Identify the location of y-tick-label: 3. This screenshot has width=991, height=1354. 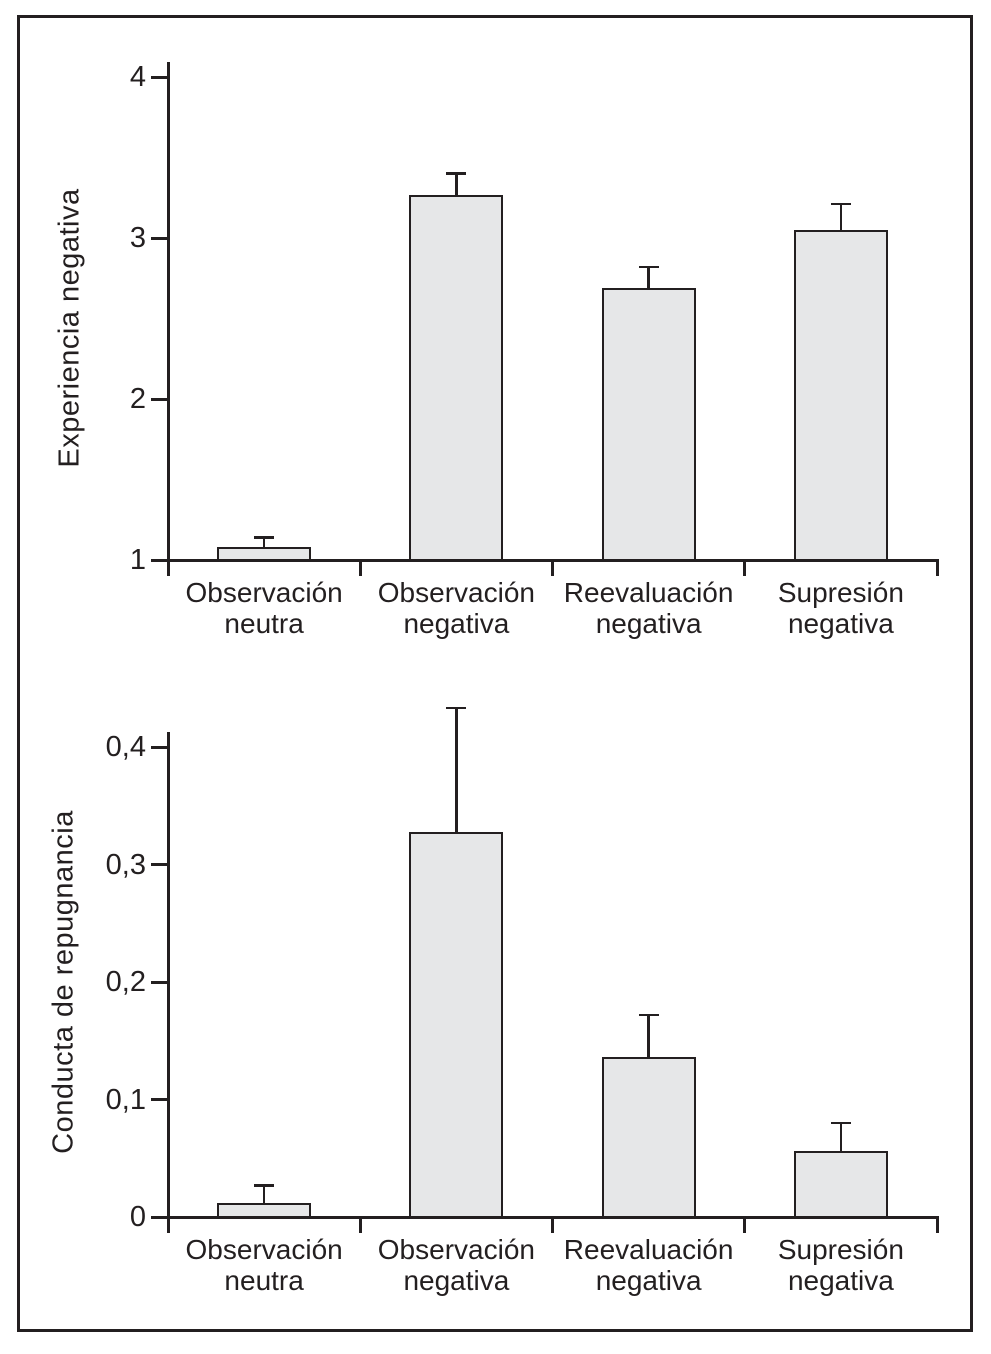
(137, 238).